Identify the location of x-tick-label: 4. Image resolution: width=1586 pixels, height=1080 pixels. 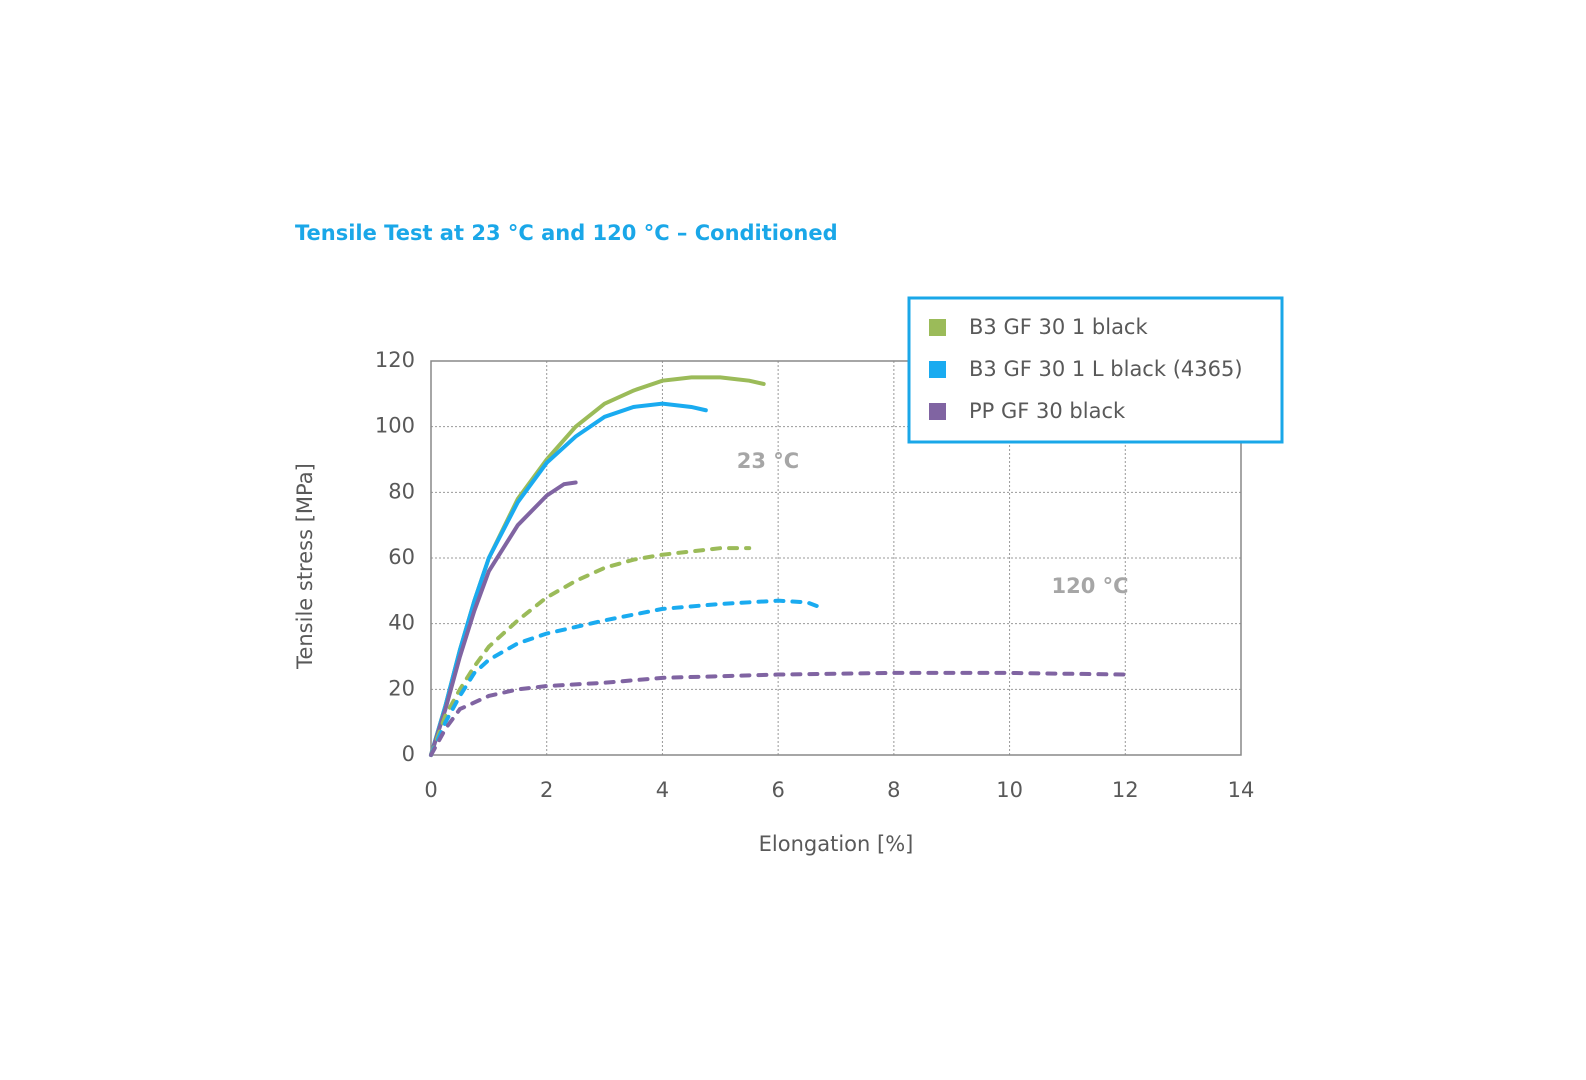
(662, 790).